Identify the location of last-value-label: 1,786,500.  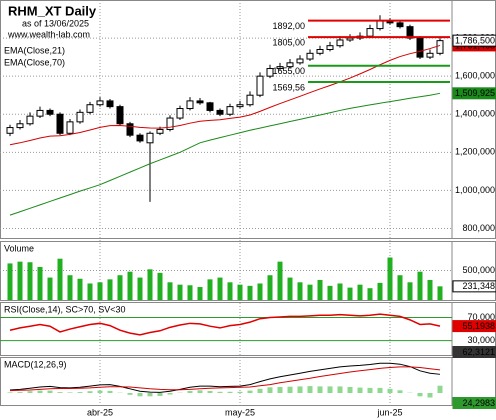
(475, 41).